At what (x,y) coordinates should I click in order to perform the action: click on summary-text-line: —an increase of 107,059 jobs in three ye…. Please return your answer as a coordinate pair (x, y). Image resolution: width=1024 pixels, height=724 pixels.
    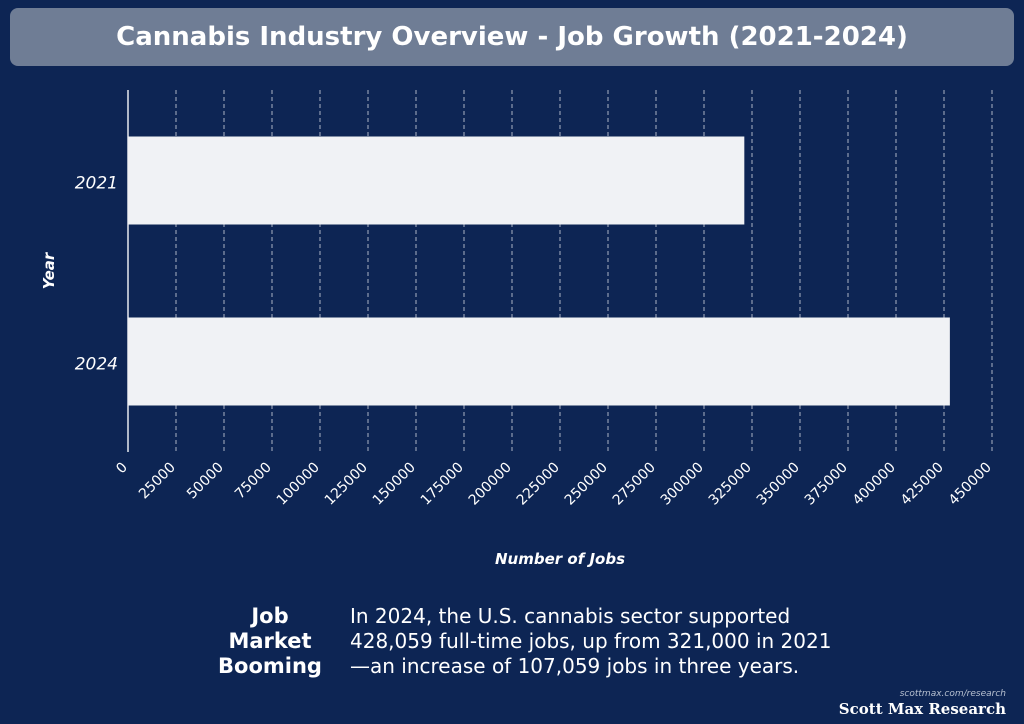
    Looking at the image, I should click on (575, 666).